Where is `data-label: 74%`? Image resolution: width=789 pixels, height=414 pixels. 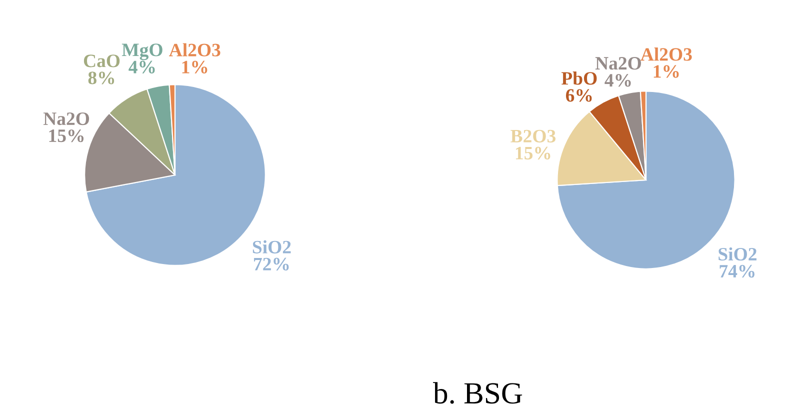
data-label: 74% is located at coordinates (737, 271).